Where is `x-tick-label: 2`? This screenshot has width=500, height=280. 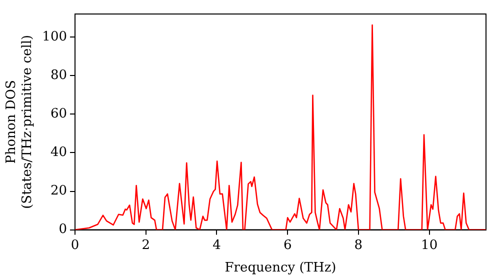 x-tick-label: 2 is located at coordinates (146, 245).